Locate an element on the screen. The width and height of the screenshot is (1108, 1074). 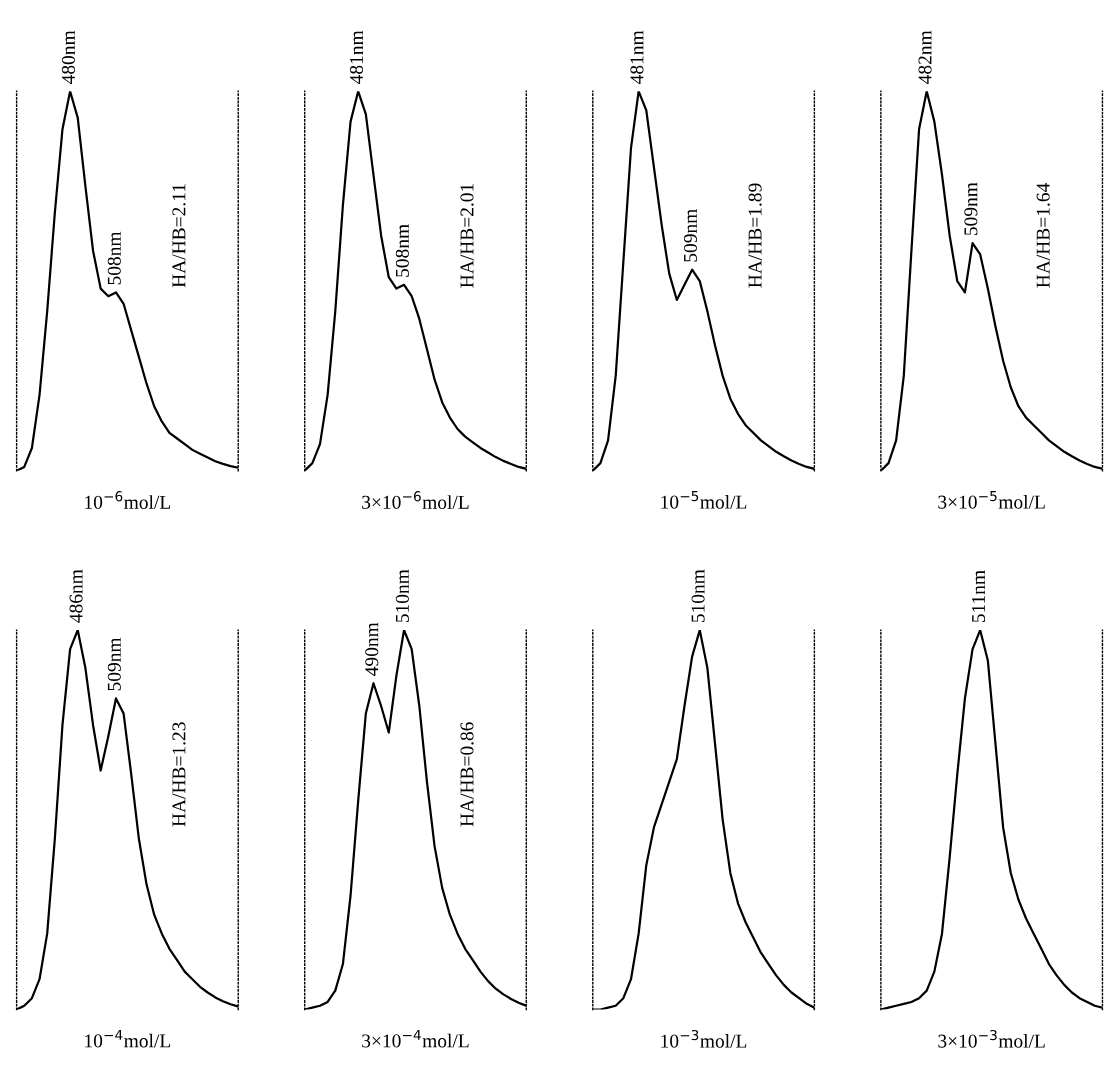
x-axis-title: 3×10$^{−4}$mol/L is located at coordinates (415, 1038).